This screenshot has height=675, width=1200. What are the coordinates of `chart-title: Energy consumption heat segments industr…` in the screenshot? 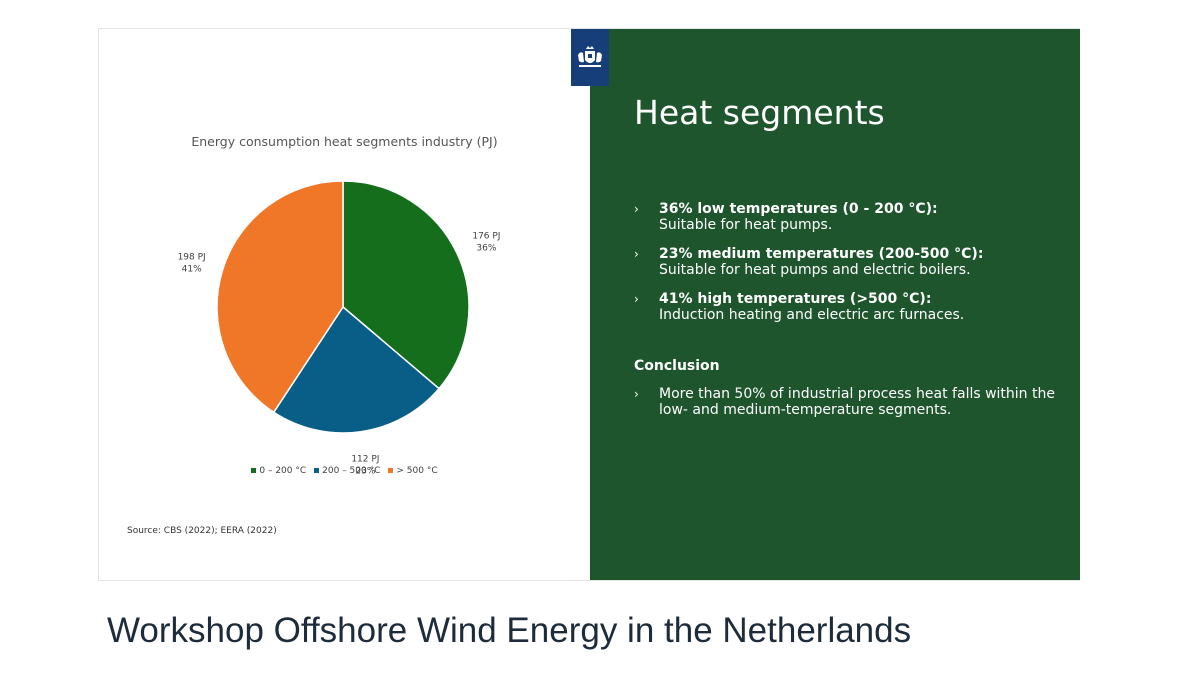 It's located at (344, 141).